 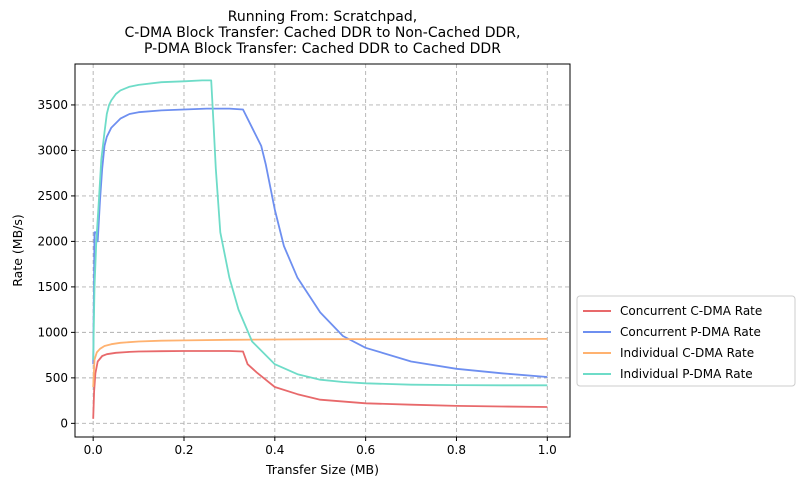 I want to click on y-tick-label: 0, so click(x=64, y=423).